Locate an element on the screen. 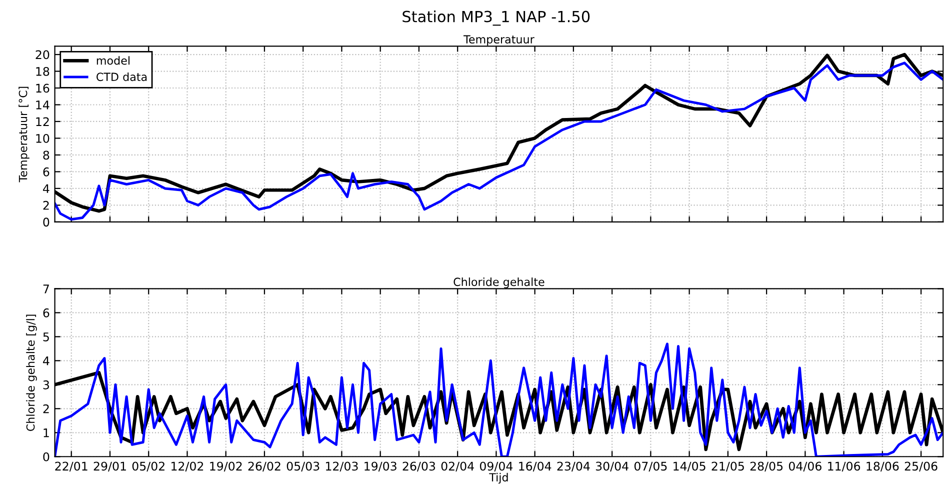 The width and height of the screenshot is (945, 491). y-tick-label: 16 is located at coordinates (43, 88).